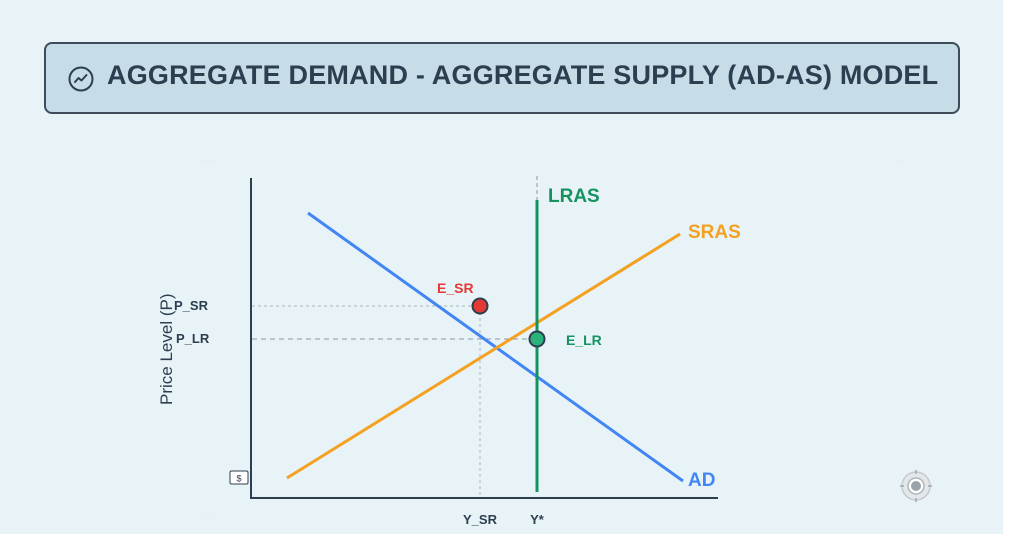  I want to click on locate-target-icon, so click(916, 486).